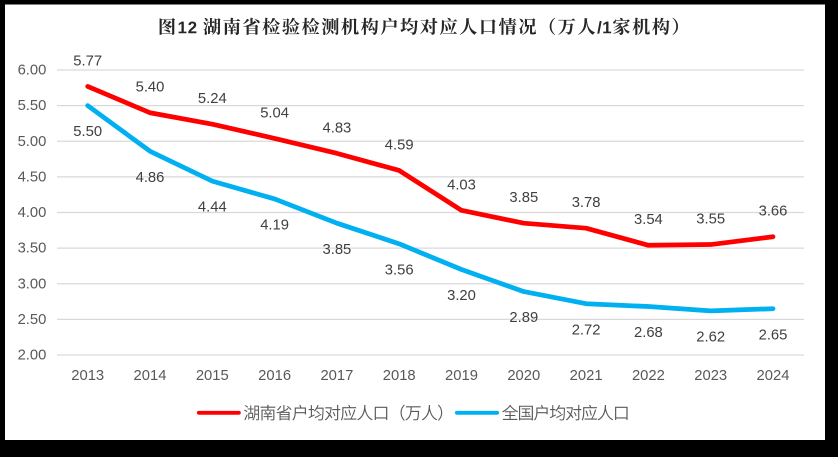 This screenshot has height=457, width=838. What do you see at coordinates (32, 249) in the screenshot?
I see `svg-text: 3.50` at bounding box center [32, 249].